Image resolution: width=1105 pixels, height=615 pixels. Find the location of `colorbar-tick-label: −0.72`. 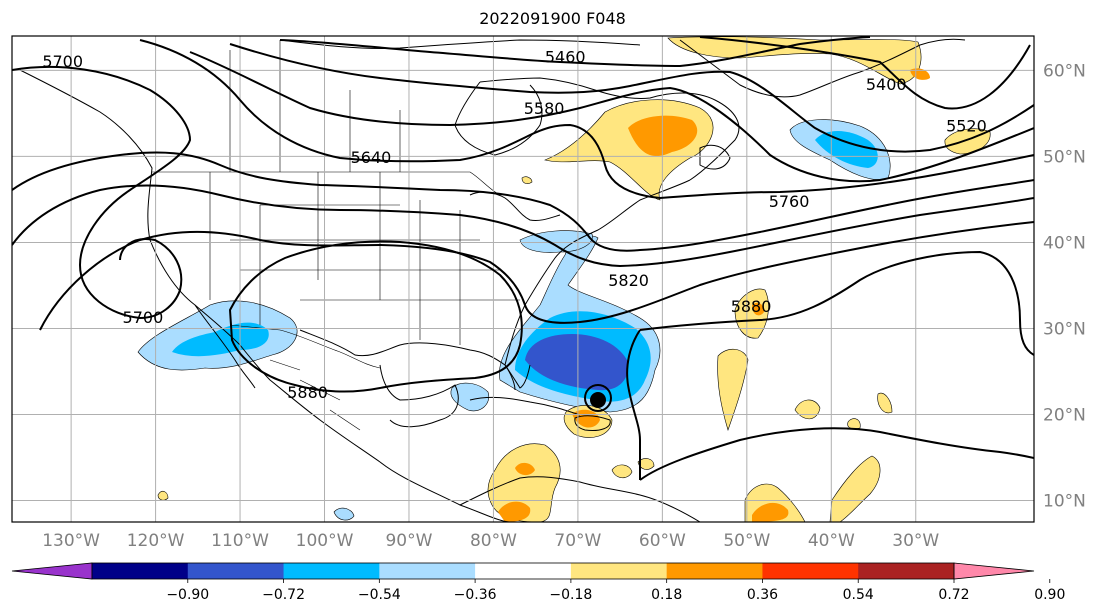

colorbar-tick-label: −0.72 is located at coordinates (283, 595).